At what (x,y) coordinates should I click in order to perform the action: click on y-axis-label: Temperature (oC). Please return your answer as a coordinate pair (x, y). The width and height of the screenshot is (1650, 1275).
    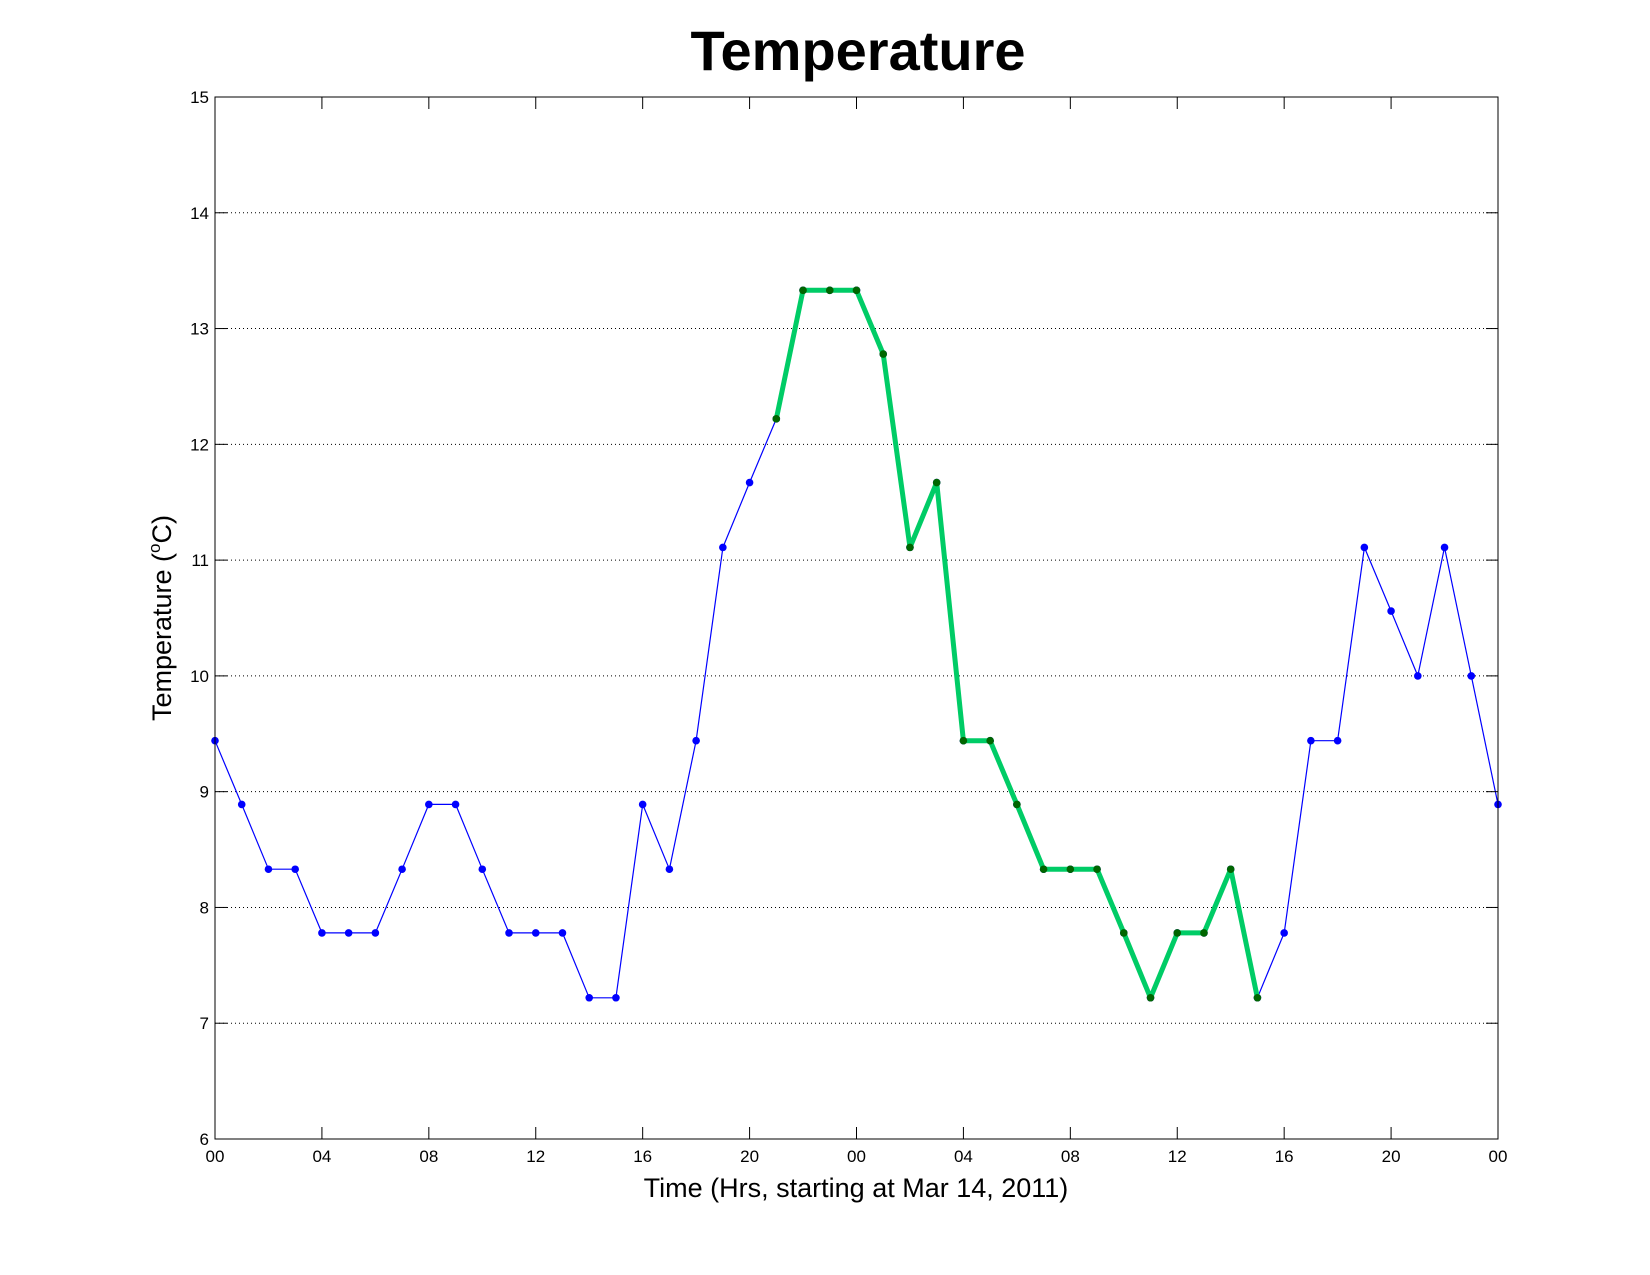
    Looking at the image, I should click on (161, 618).